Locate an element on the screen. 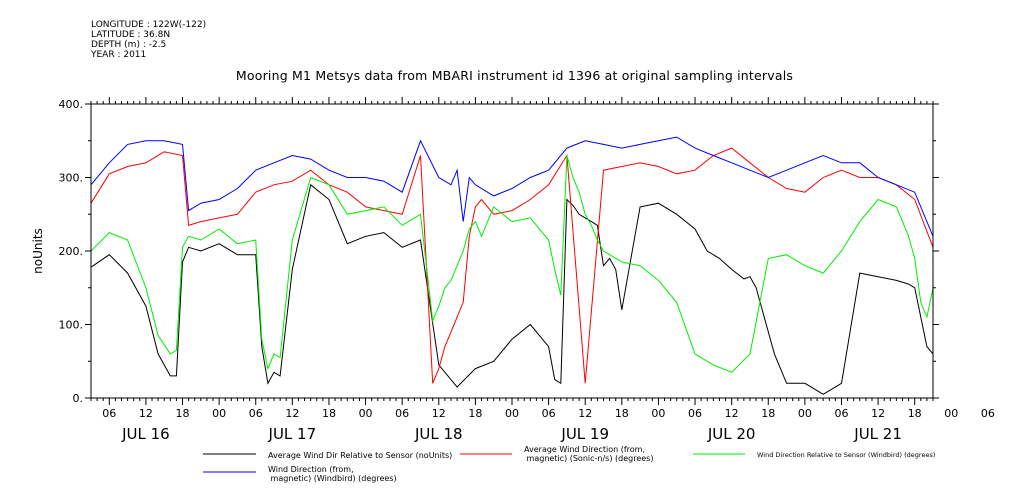  y-tick-label: 0. is located at coordinates (78, 398).